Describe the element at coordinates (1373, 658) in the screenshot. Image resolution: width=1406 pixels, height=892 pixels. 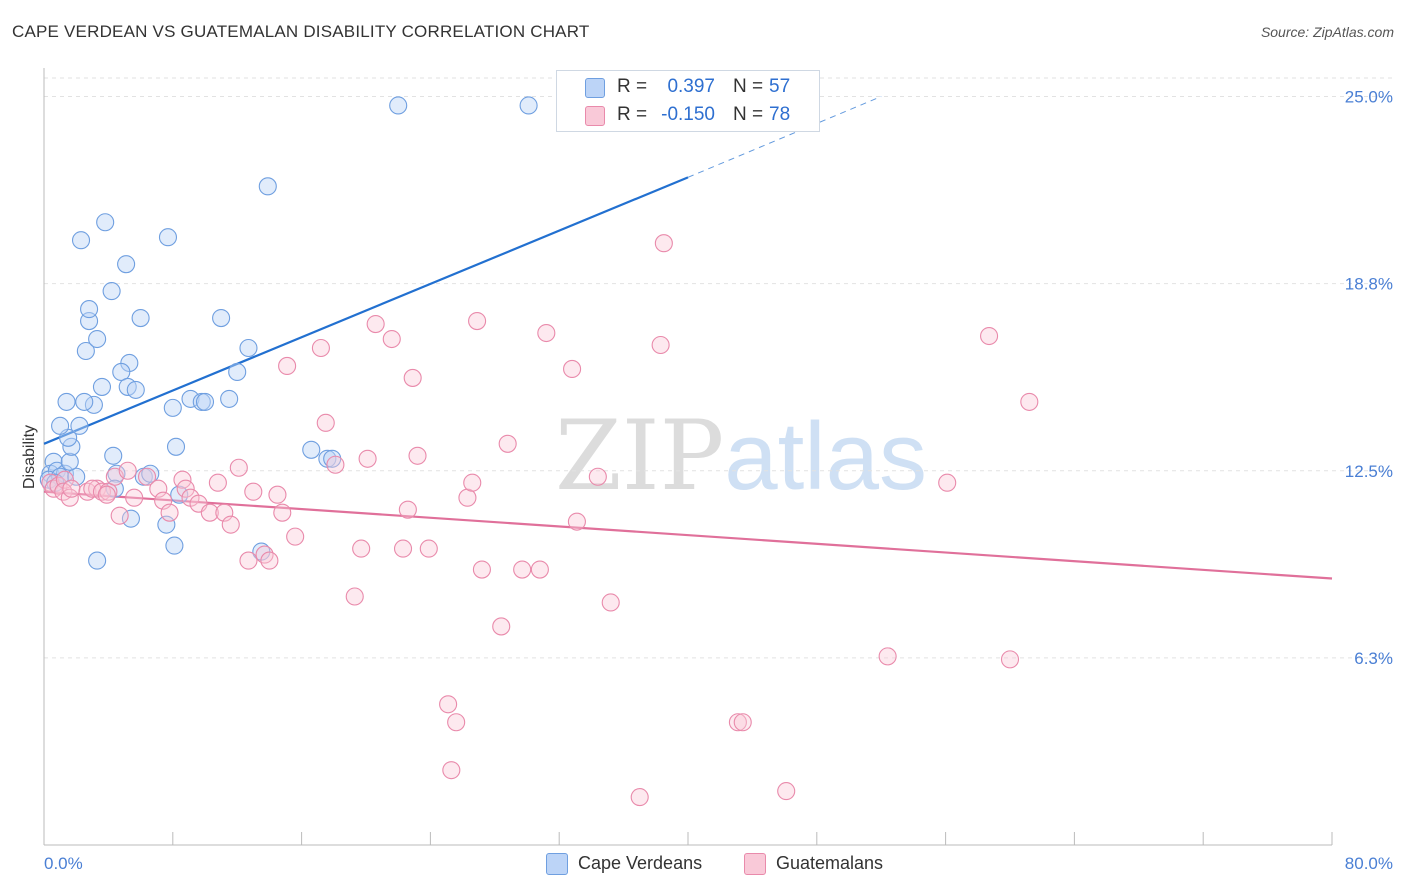
I see `y-tick-label: 6.3%` at that location.